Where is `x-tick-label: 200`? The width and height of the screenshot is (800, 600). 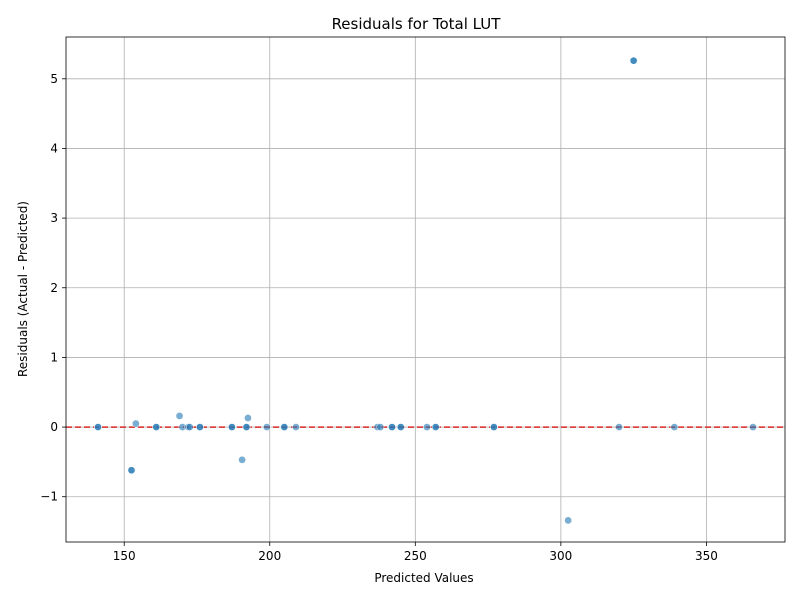
x-tick-label: 200 is located at coordinates (269, 556).